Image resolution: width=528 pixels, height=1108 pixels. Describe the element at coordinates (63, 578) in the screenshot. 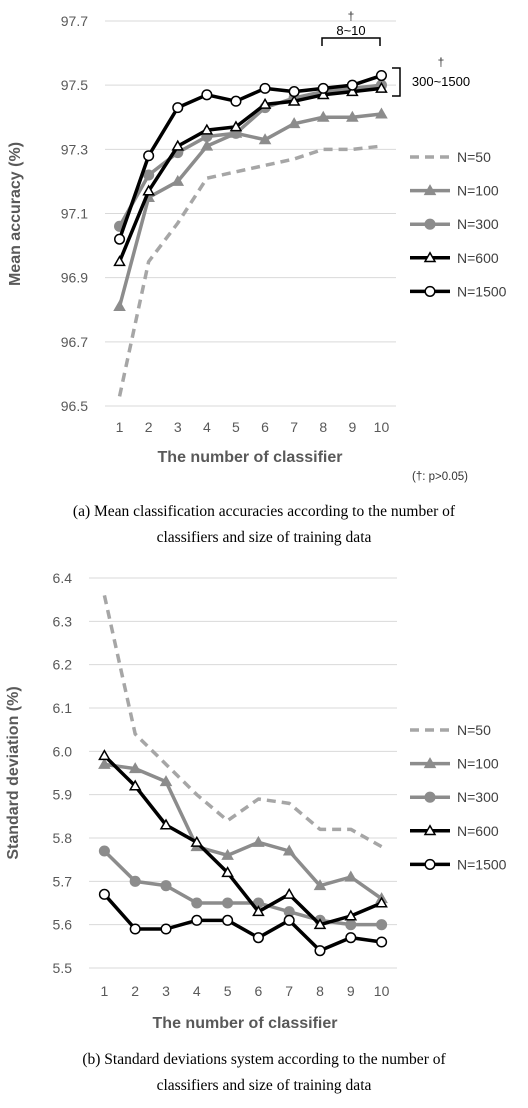

I see `y-tick-label: 6.4` at that location.